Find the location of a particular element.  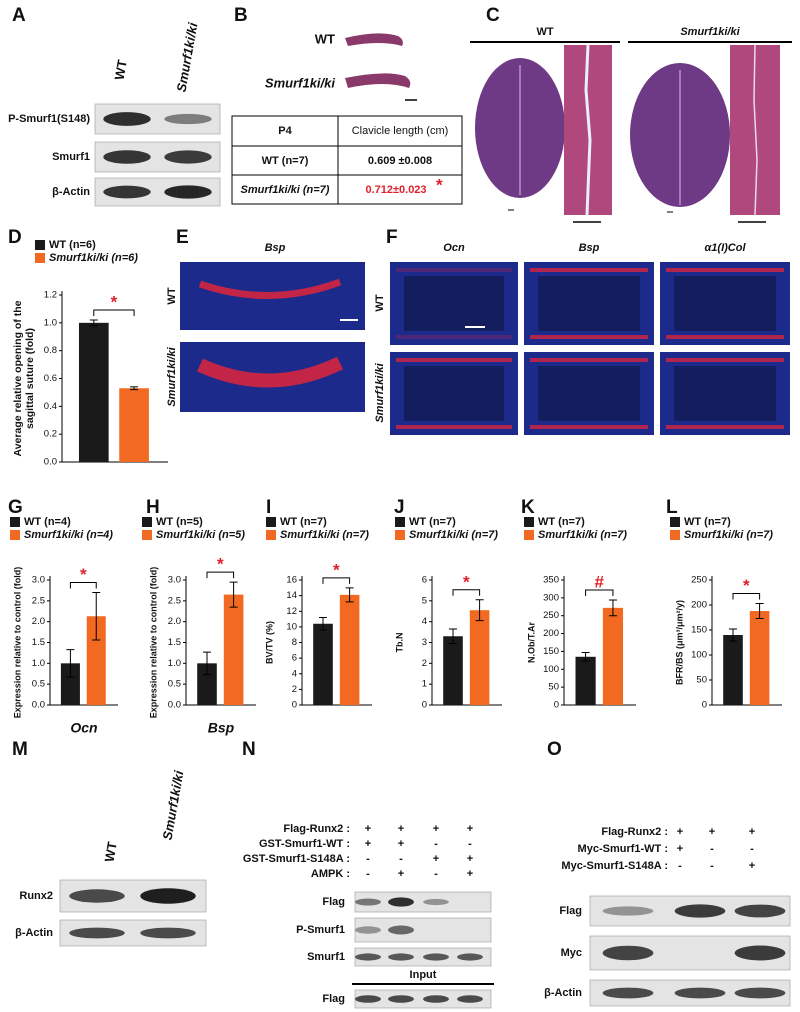

y-tick-label: 3.0 is located at coordinates (174, 580).